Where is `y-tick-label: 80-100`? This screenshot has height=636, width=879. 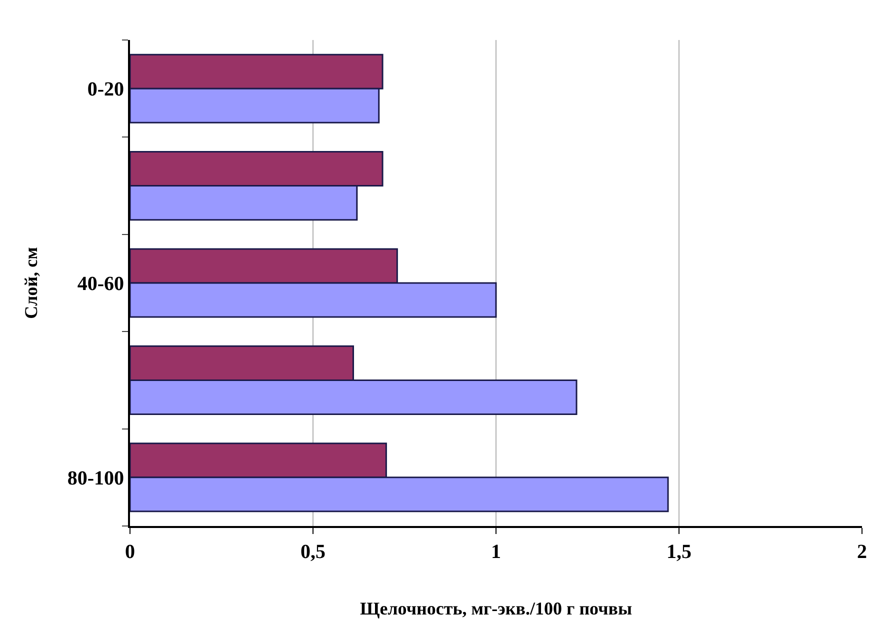
y-tick-label: 80-100 is located at coordinates (95, 478).